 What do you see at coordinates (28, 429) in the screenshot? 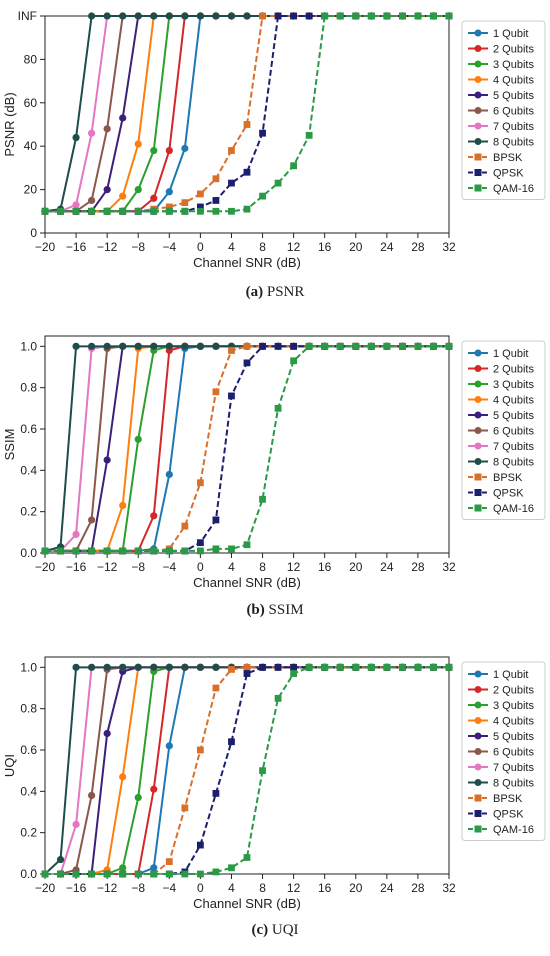
I see `ssim-ytick-label: 0.6` at bounding box center [28, 429].